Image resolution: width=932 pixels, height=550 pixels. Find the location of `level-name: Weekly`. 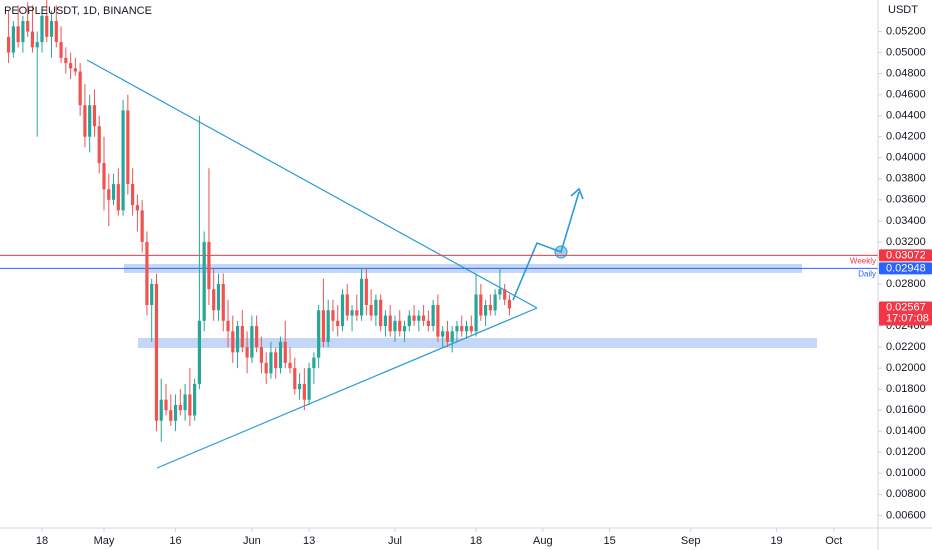

level-name: Weekly is located at coordinates (863, 260).